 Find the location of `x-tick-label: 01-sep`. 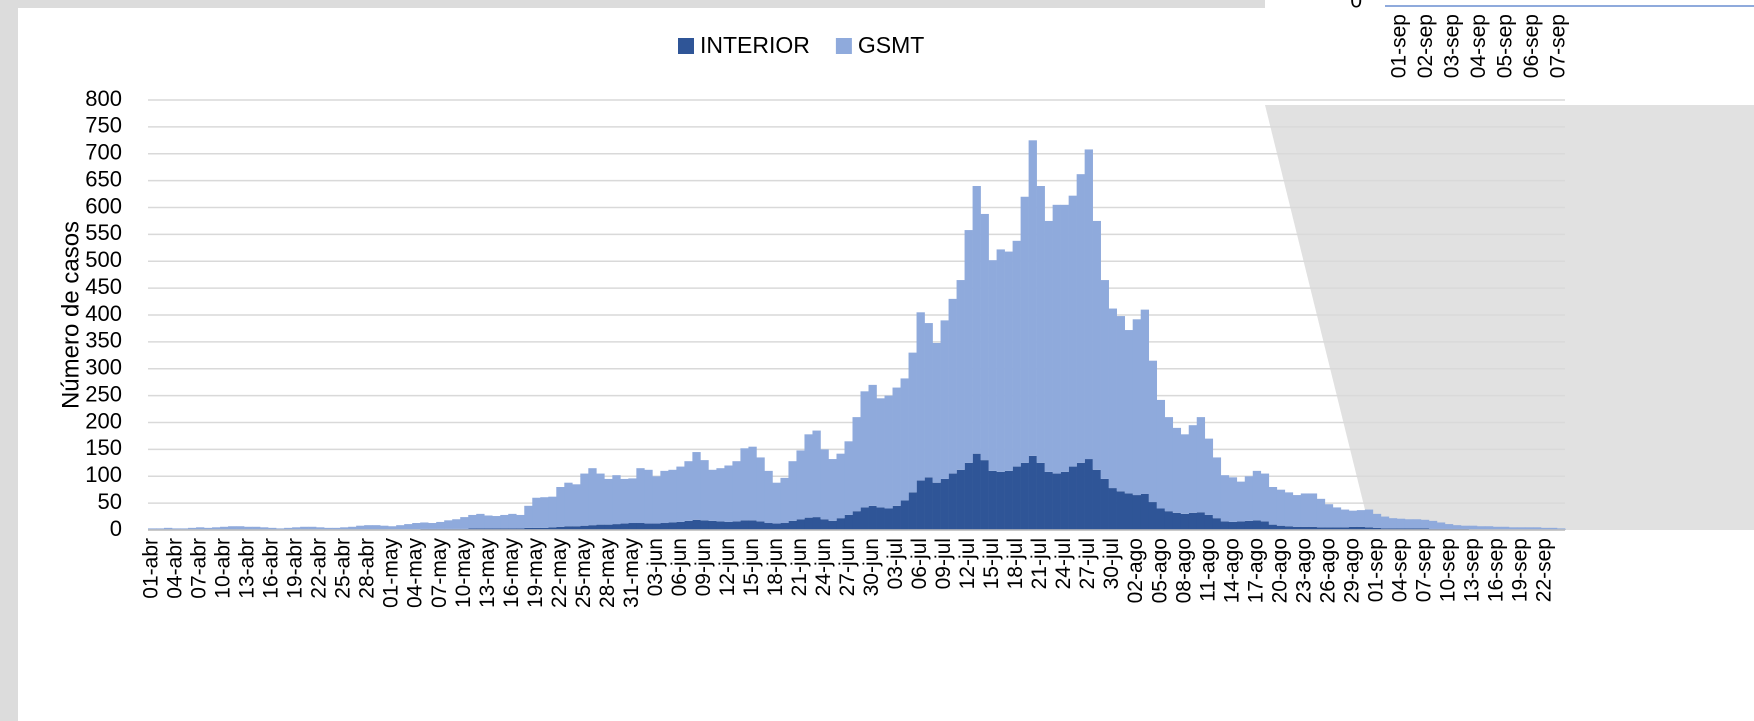

x-tick-label: 01-sep is located at coordinates (1375, 570).